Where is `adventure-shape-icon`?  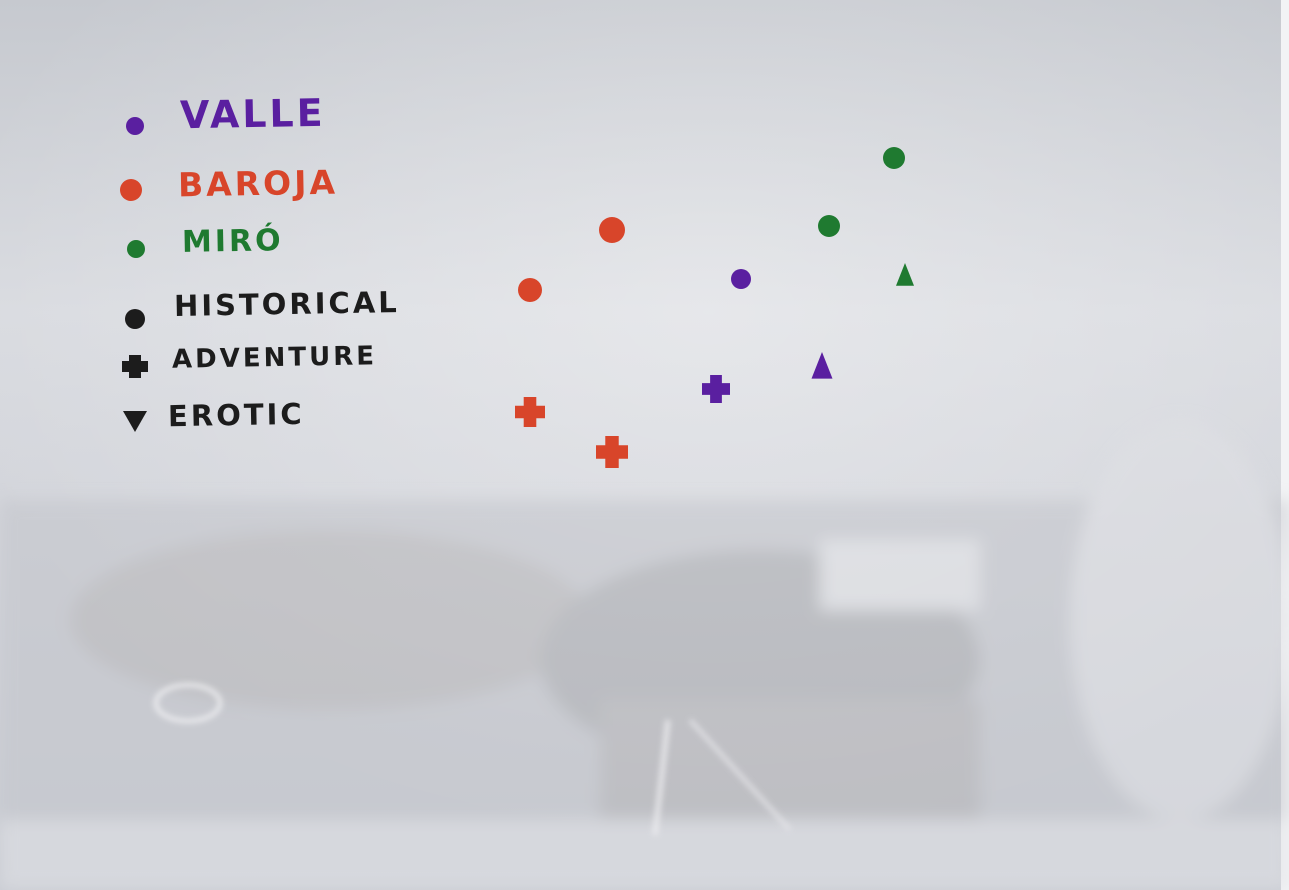 adventure-shape-icon is located at coordinates (135, 366).